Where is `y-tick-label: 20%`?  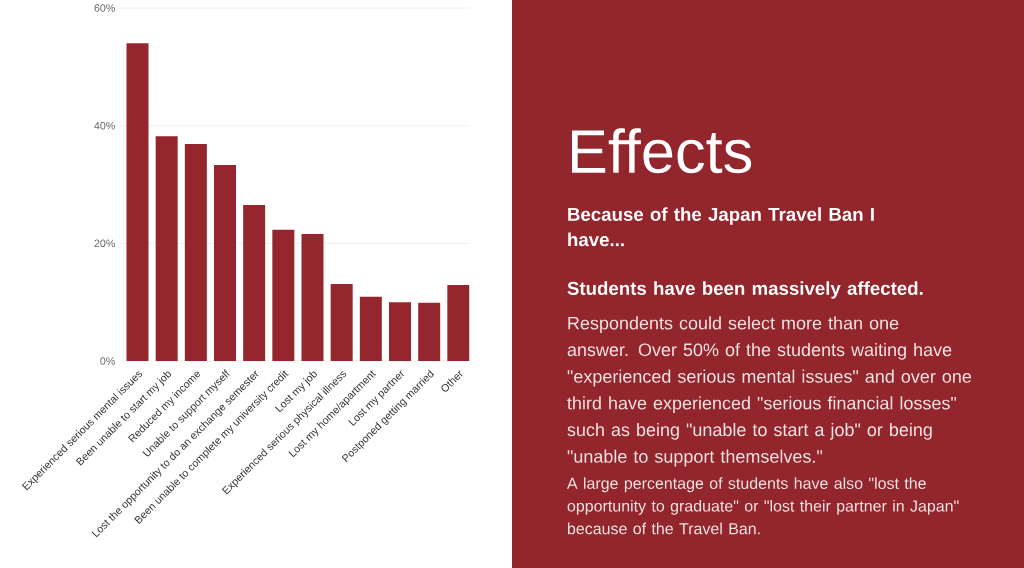 y-tick-label: 20% is located at coordinates (104, 243).